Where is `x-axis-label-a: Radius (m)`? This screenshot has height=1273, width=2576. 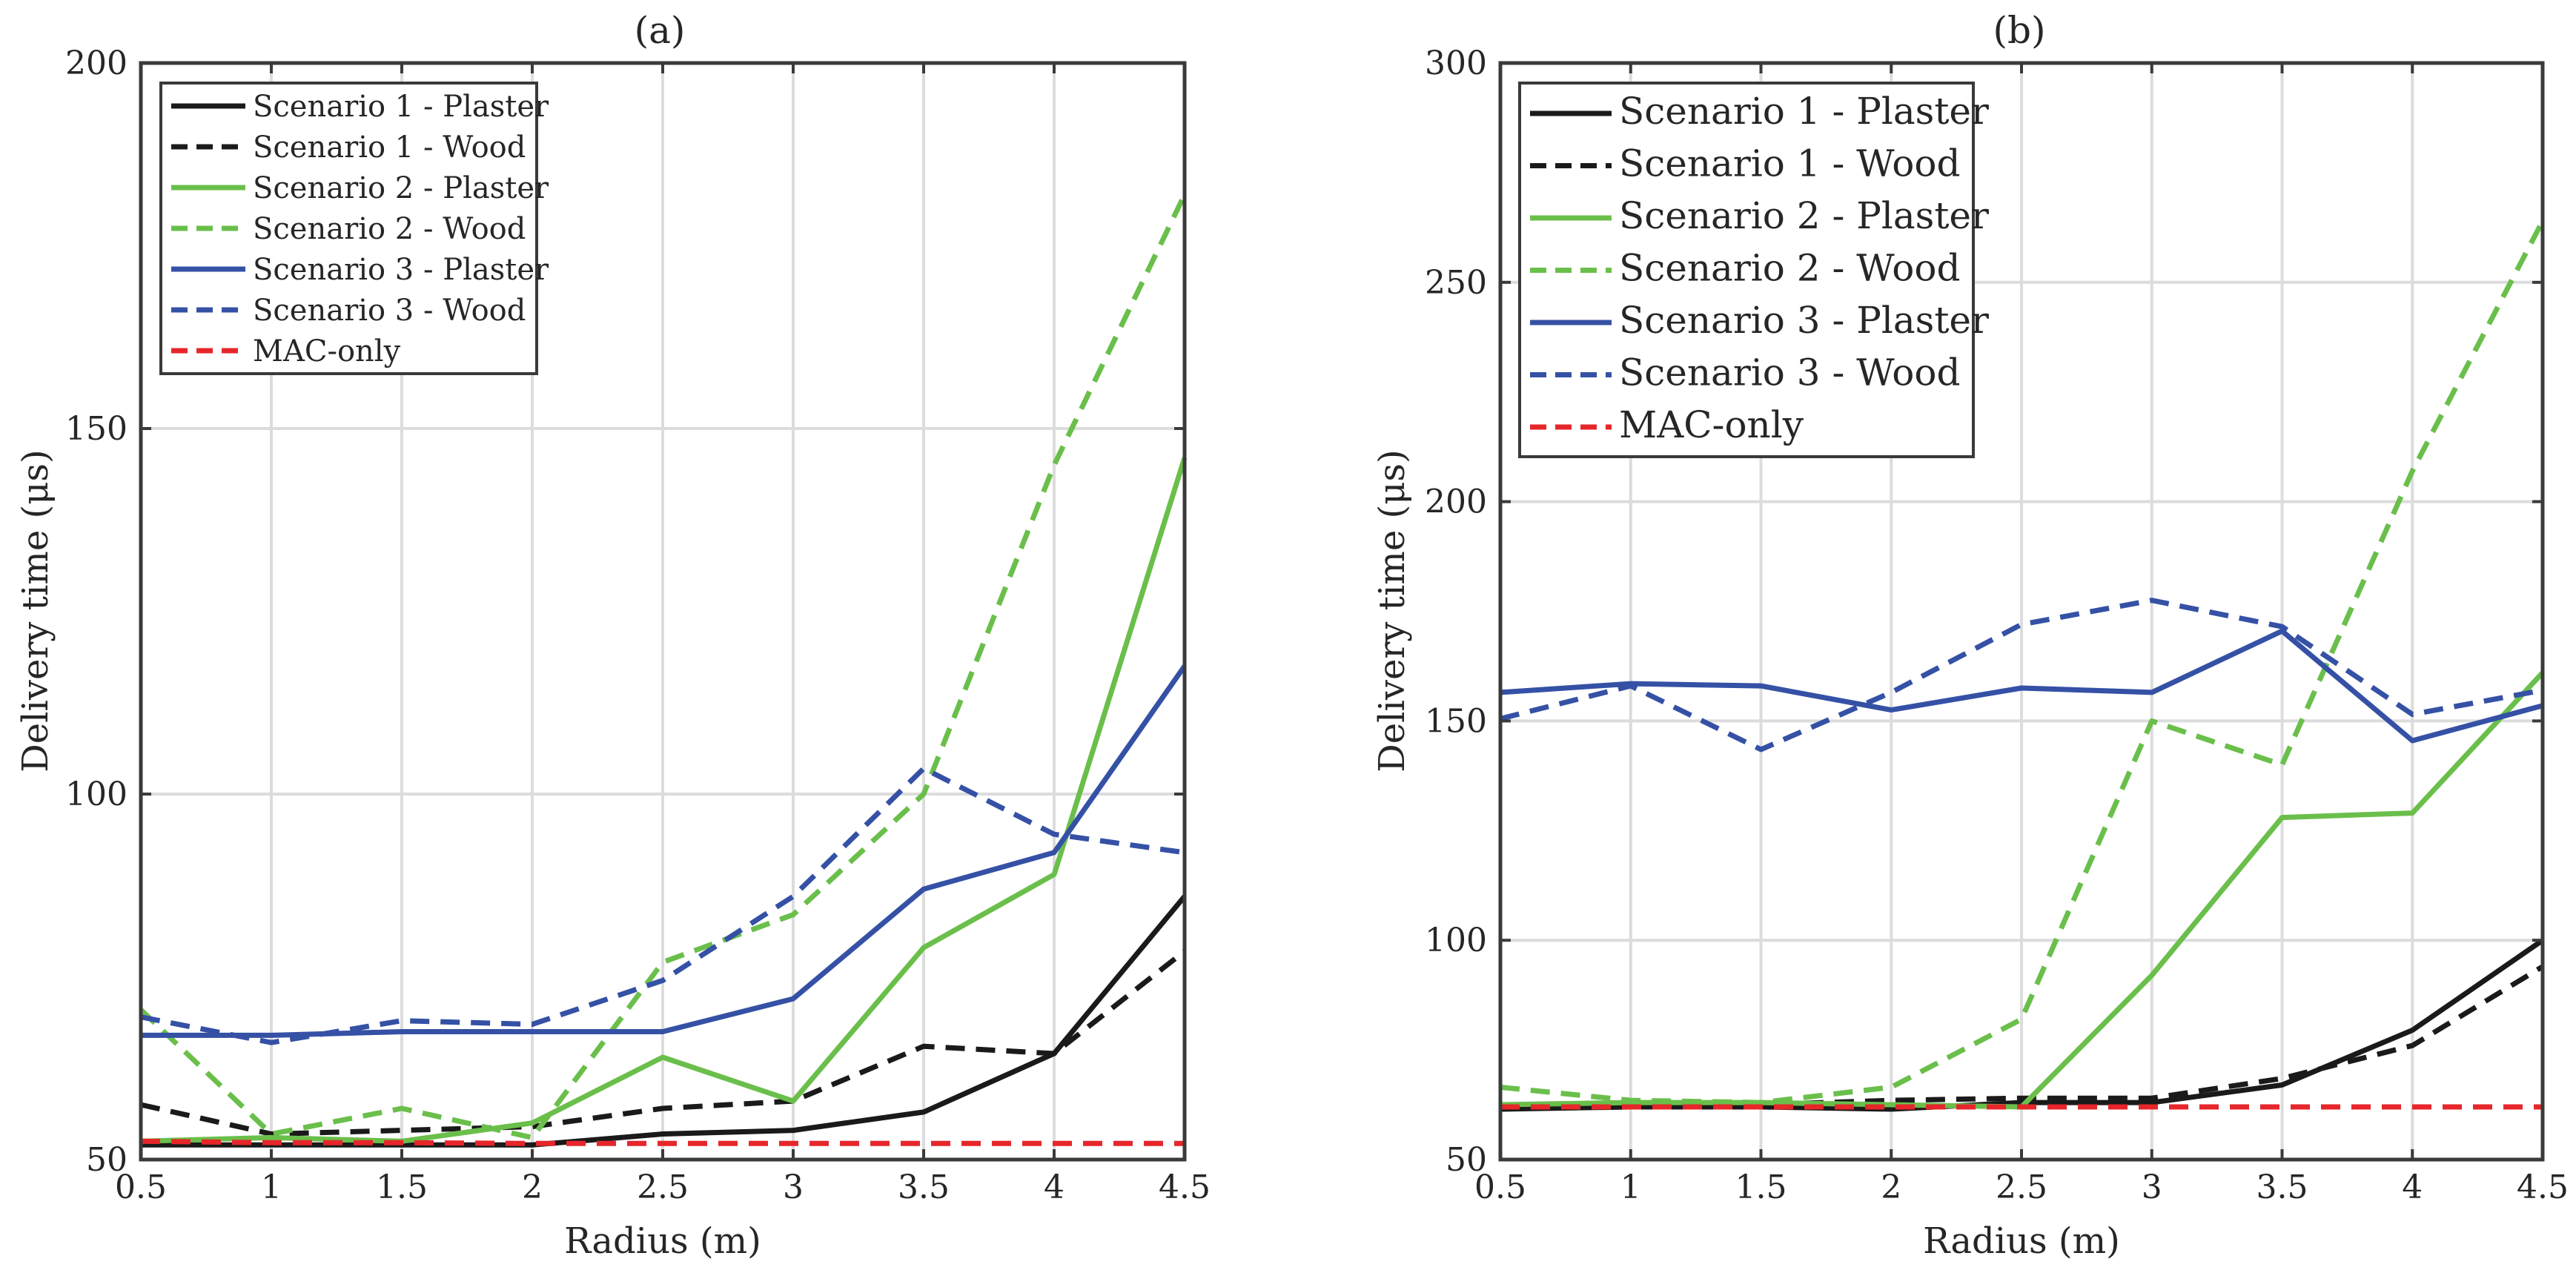 x-axis-label-a: Radius (m) is located at coordinates (662, 1241).